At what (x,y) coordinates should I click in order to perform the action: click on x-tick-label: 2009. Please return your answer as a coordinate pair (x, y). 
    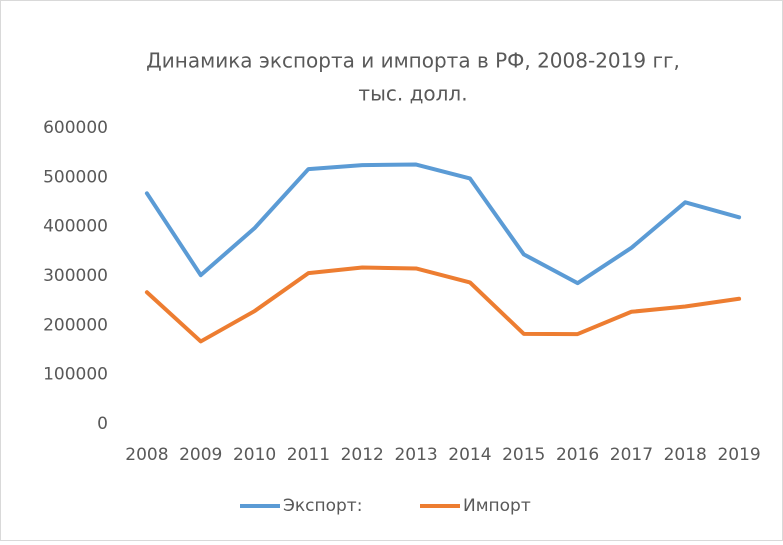
    Looking at the image, I should click on (200, 455).